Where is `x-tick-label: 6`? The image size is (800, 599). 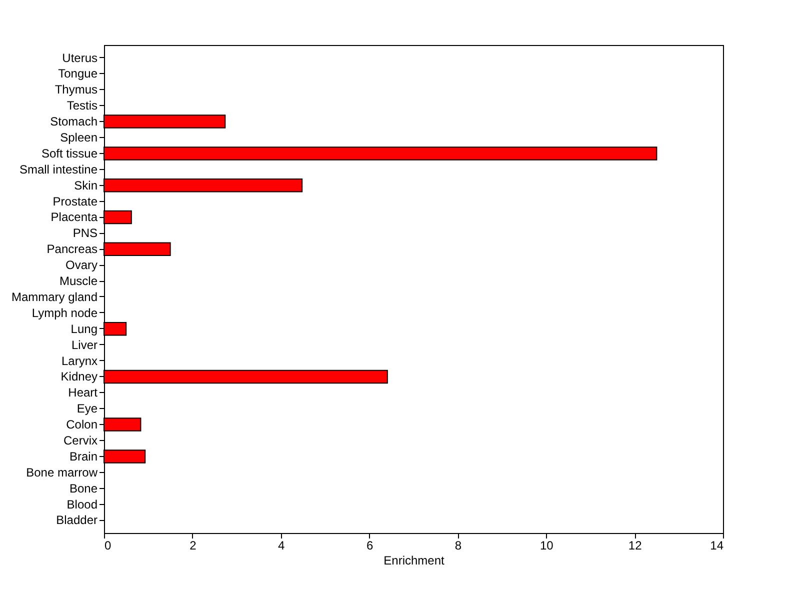
x-tick-label: 6 is located at coordinates (370, 545).